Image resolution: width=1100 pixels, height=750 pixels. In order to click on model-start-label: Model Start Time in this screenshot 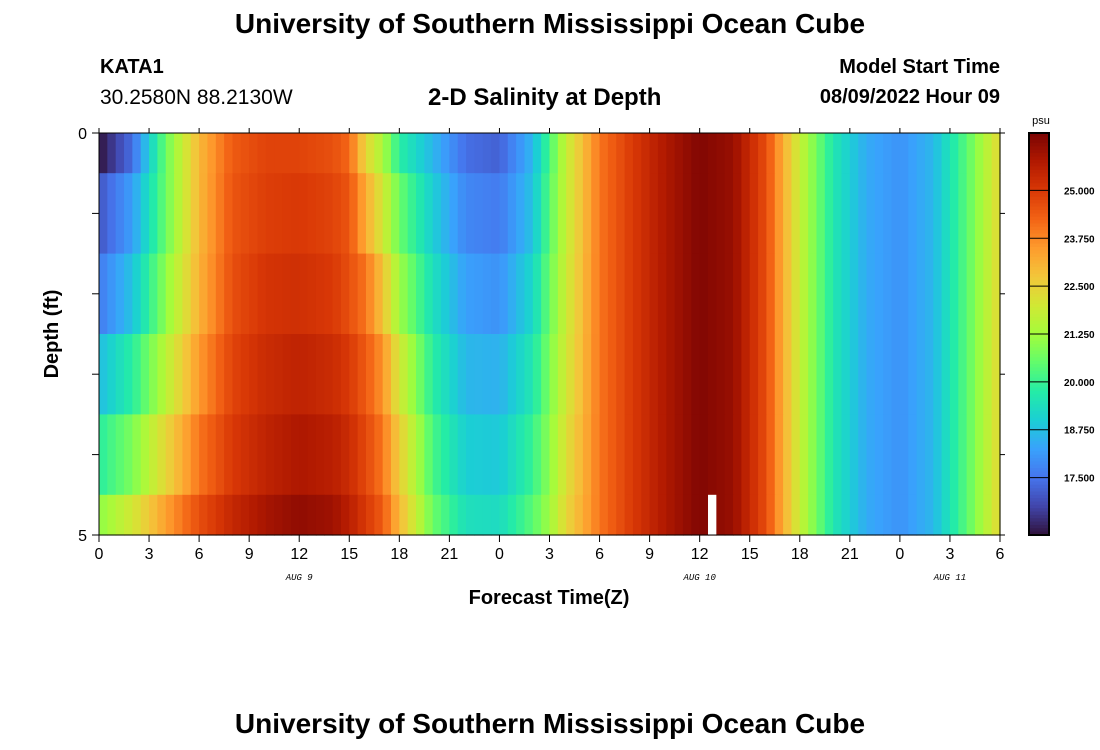, I will do `click(919, 67)`.